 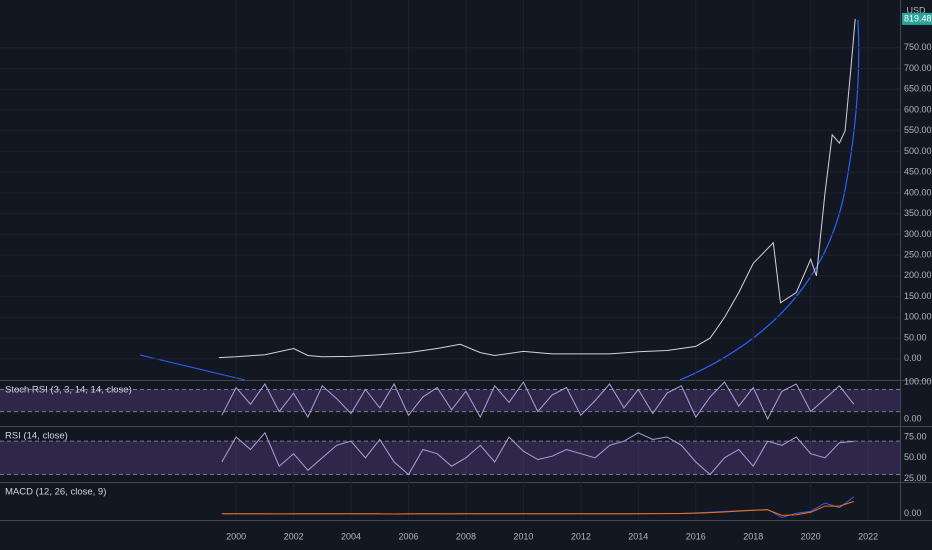 What do you see at coordinates (918, 151) in the screenshot?
I see `y-tick-label: 500.00` at bounding box center [918, 151].